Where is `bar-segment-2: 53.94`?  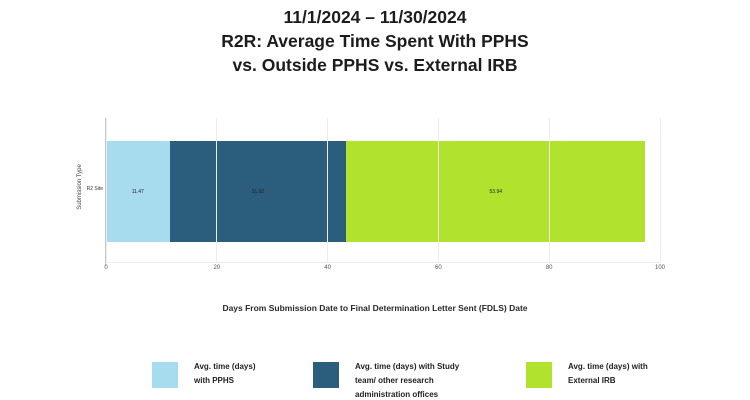
bar-segment-2: 53.94 is located at coordinates (496, 191).